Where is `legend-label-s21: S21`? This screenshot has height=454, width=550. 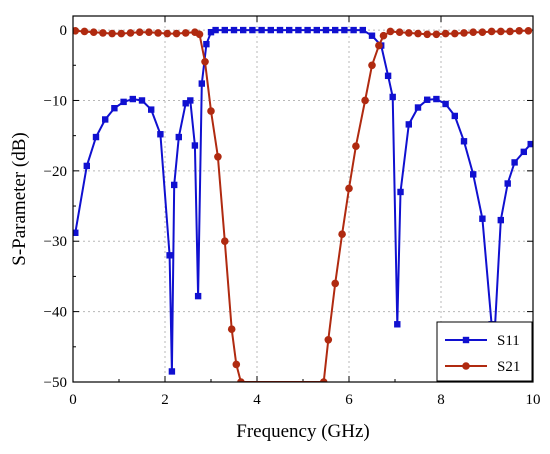
legend-label-s21: S21 is located at coordinates (508, 367).